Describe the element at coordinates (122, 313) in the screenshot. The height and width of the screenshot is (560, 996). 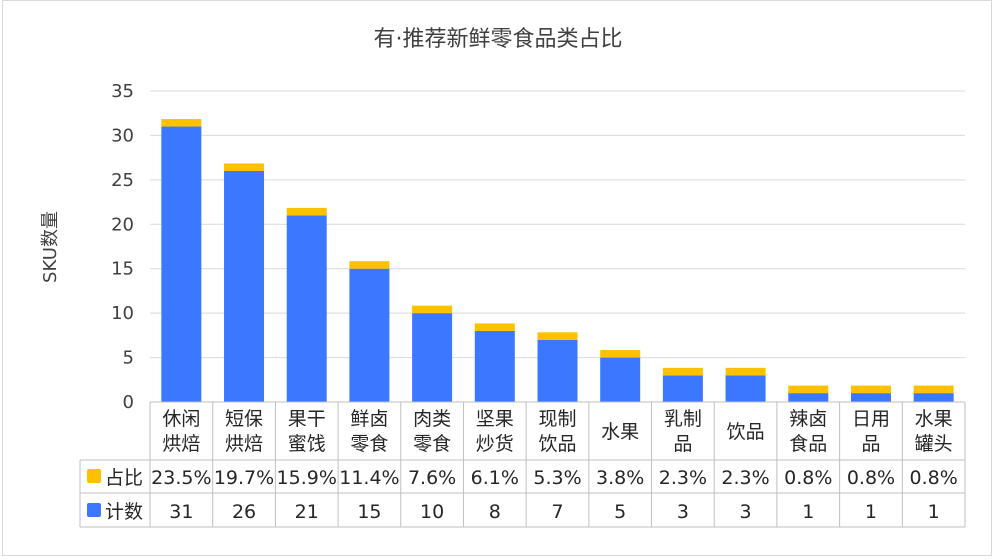
I see `y-tick-label: 10` at that location.